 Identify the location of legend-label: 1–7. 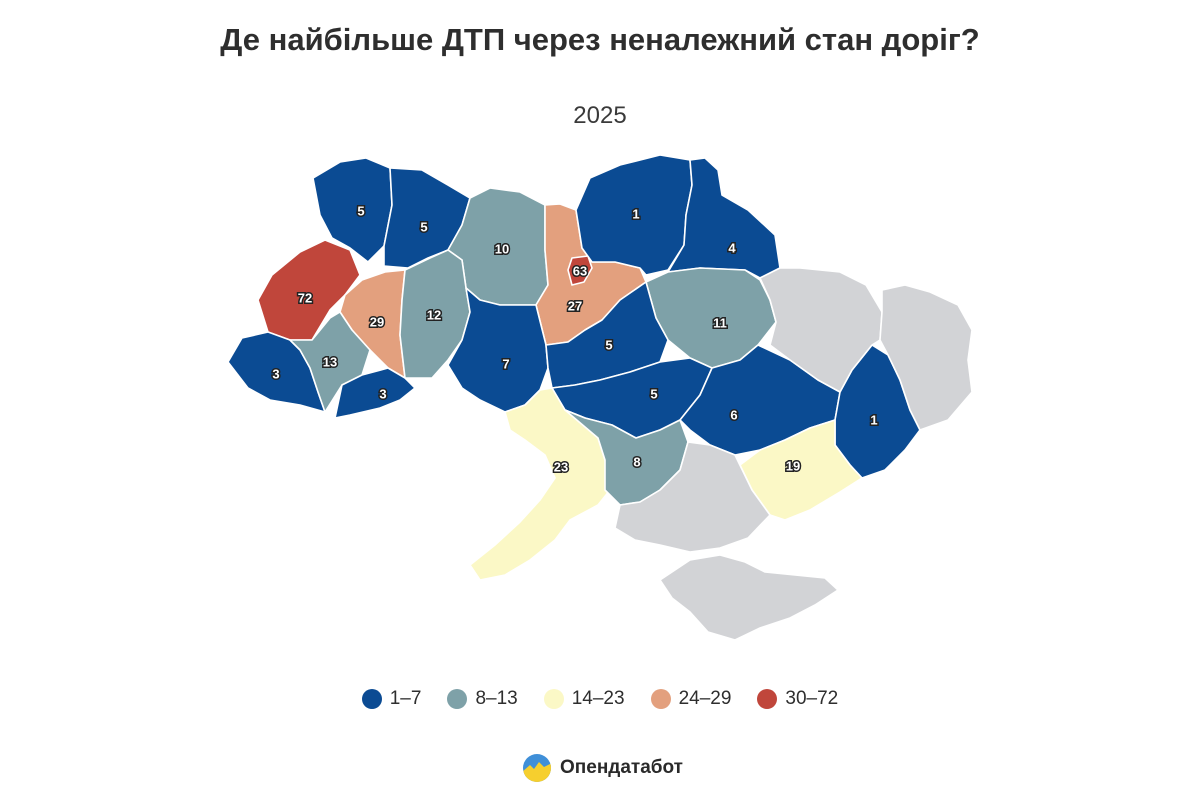
(405, 698).